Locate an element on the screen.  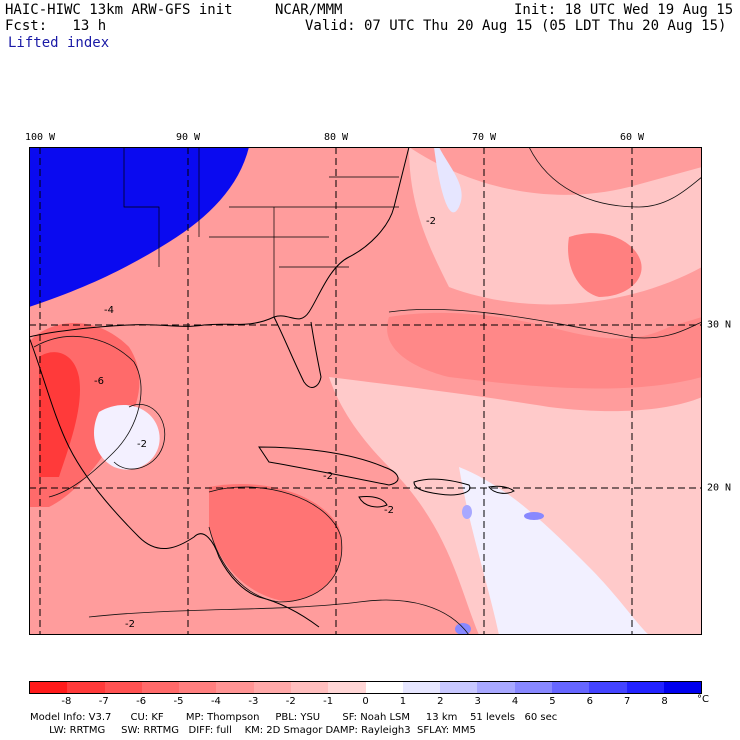
contour-minus2-gulf is located at coordinates (139, 437).